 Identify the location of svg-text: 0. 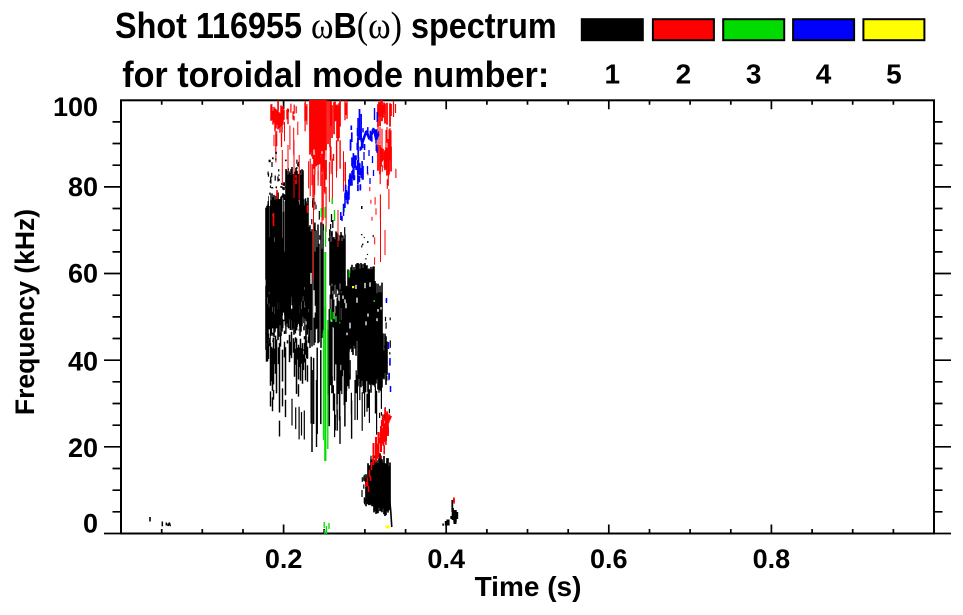
(90, 523).